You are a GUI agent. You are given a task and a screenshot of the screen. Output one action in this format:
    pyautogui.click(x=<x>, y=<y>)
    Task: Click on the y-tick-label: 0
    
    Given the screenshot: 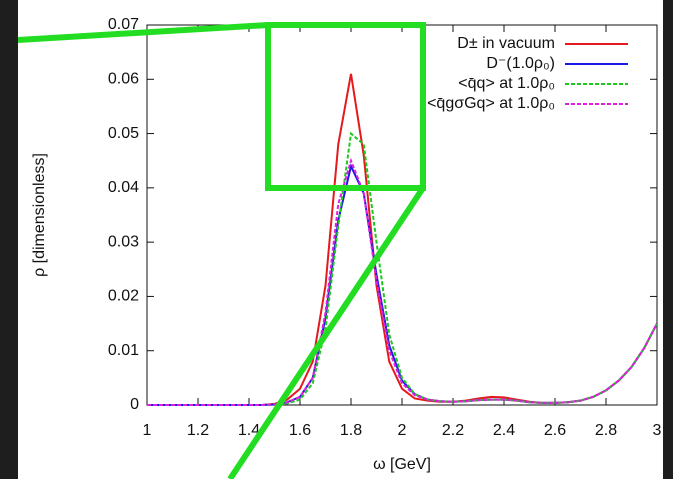 What is the action you would take?
    pyautogui.click(x=134, y=404)
    